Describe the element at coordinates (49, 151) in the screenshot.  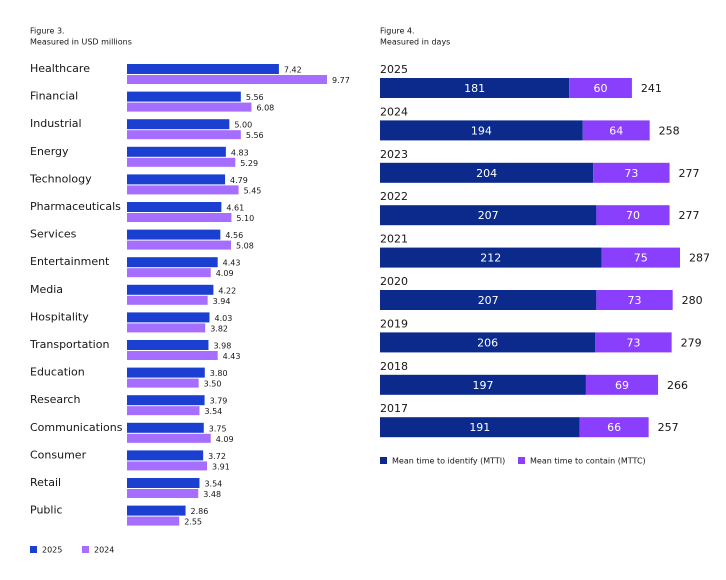
I see `category-label: Energy` at that location.